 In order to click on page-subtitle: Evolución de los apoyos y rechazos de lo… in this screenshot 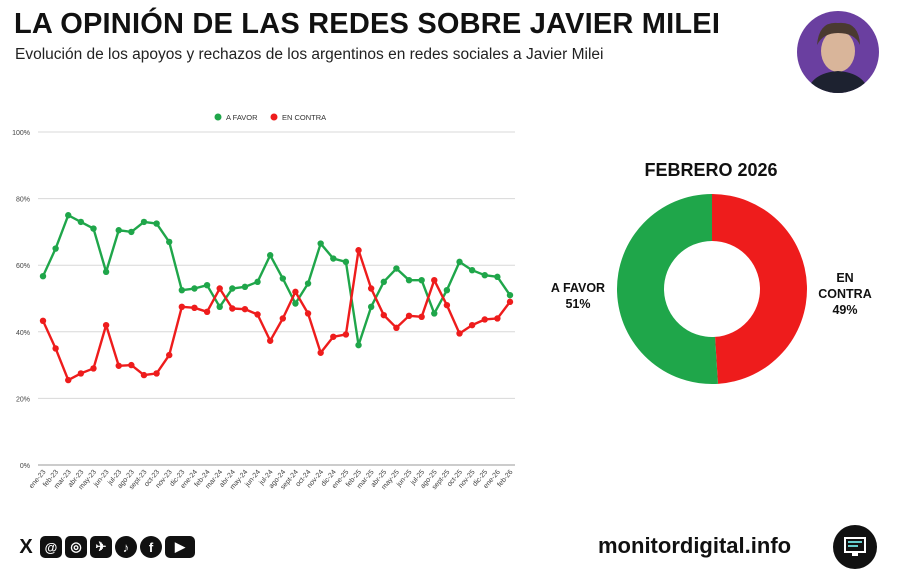, I will do `click(309, 54)`.